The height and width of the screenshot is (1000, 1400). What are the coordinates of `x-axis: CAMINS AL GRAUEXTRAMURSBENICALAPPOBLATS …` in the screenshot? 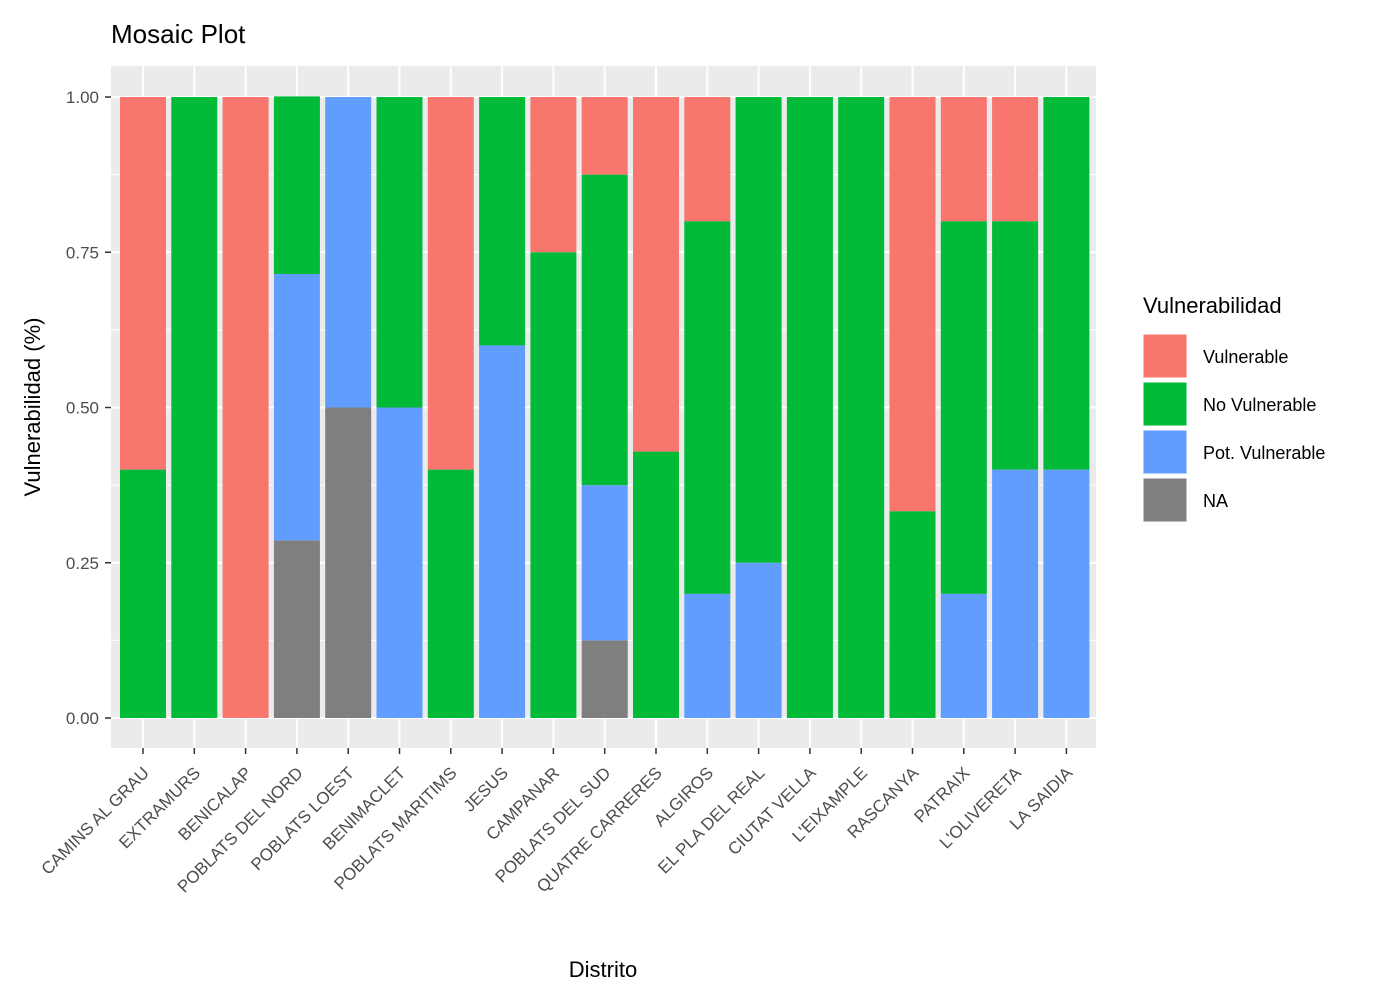 It's located at (557, 822).